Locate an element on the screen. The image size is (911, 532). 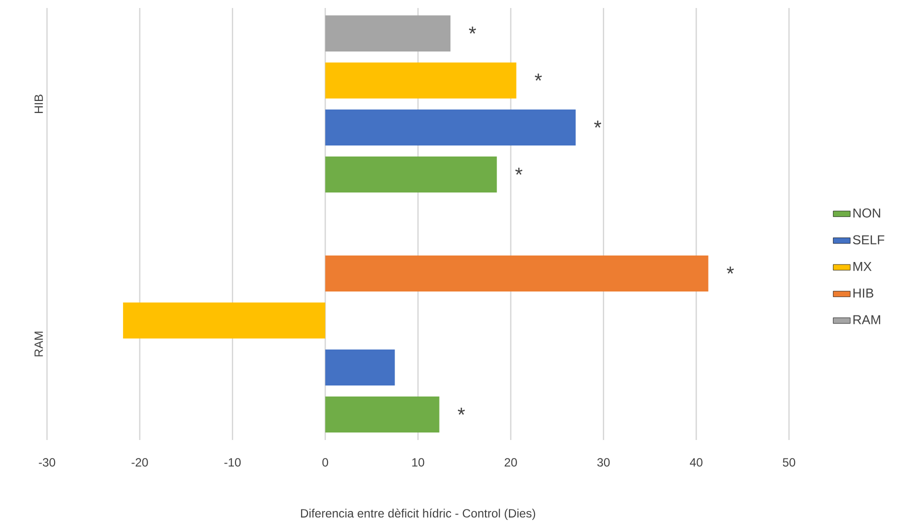
legend-label: RAM is located at coordinates (866, 319).